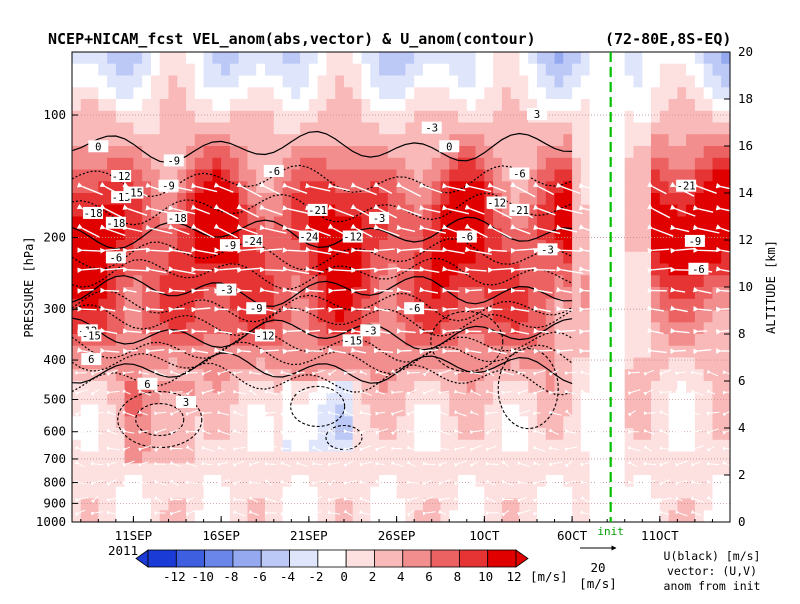  Describe the element at coordinates (458, 576) in the screenshot. I see `colorbar-label: 8` at that location.